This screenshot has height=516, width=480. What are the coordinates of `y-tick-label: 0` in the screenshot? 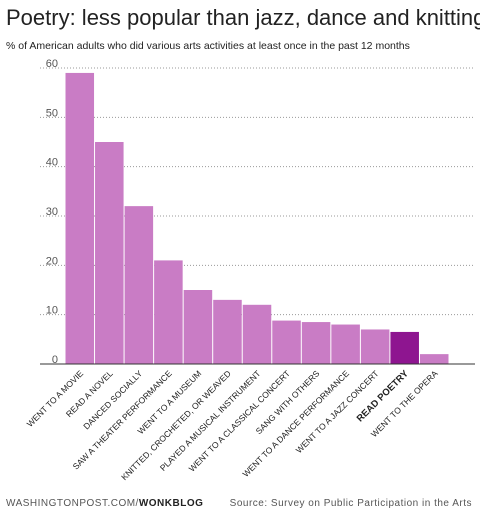 It's located at (55, 360).